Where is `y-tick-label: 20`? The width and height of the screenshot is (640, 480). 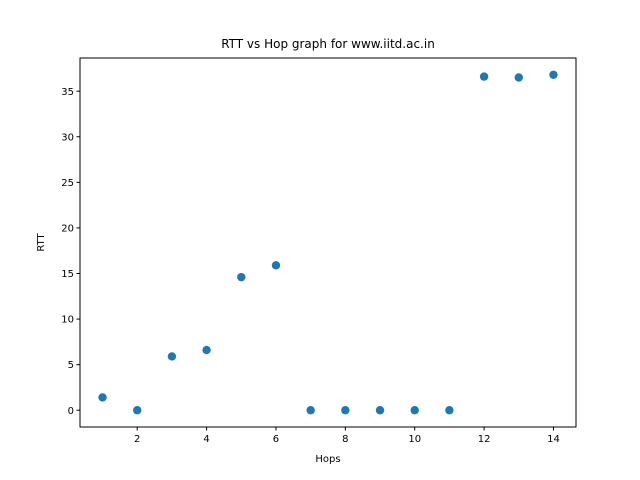 y-tick-label: 20 is located at coordinates (67, 229).